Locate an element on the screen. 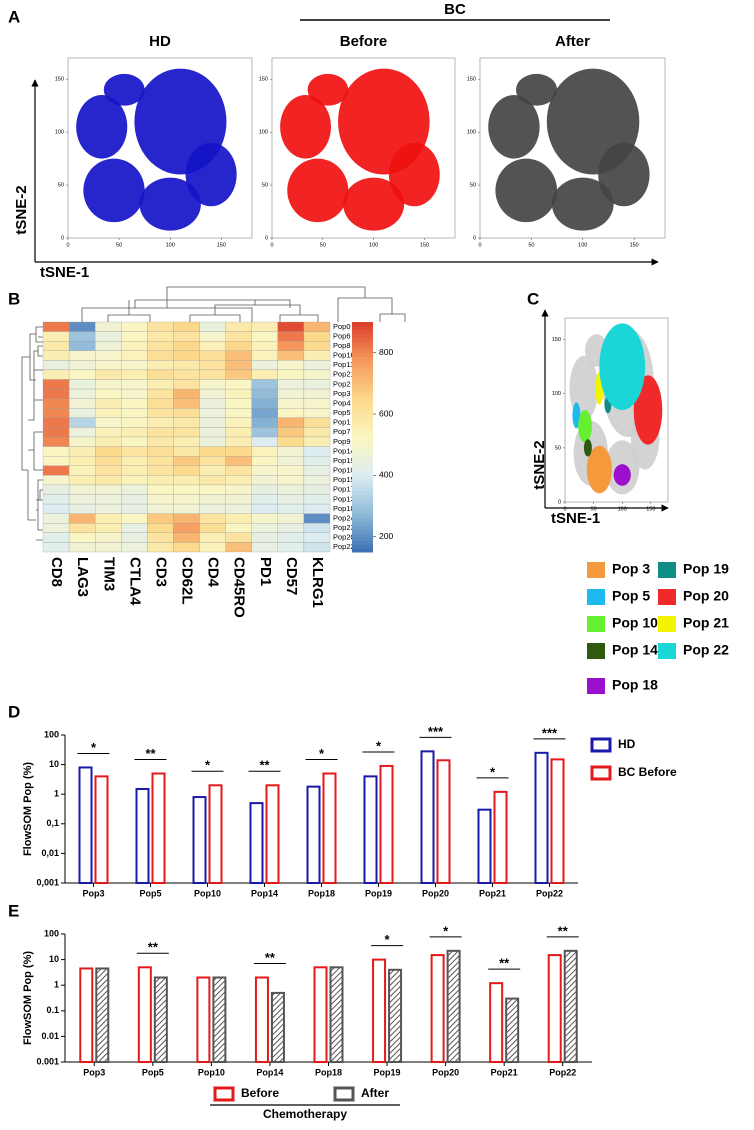 The image size is (754, 1130). legend-label: Pop 3 is located at coordinates (631, 569).